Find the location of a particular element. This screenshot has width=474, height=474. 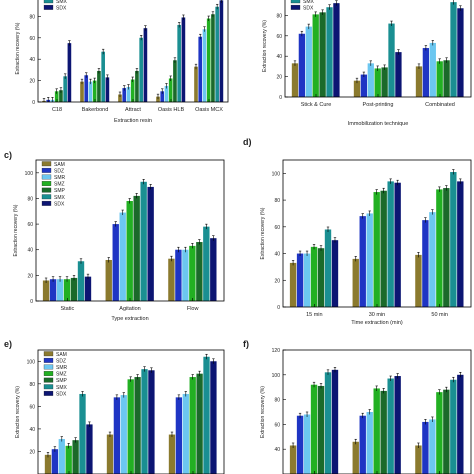

legend-swatch-sam is located at coordinates (48, 354).